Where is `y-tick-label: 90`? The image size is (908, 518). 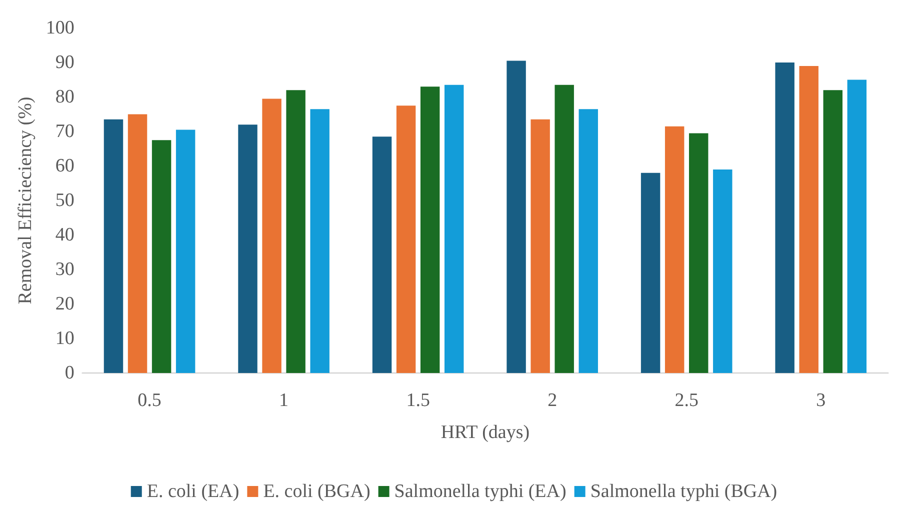 y-tick-label: 90 is located at coordinates (64, 62).